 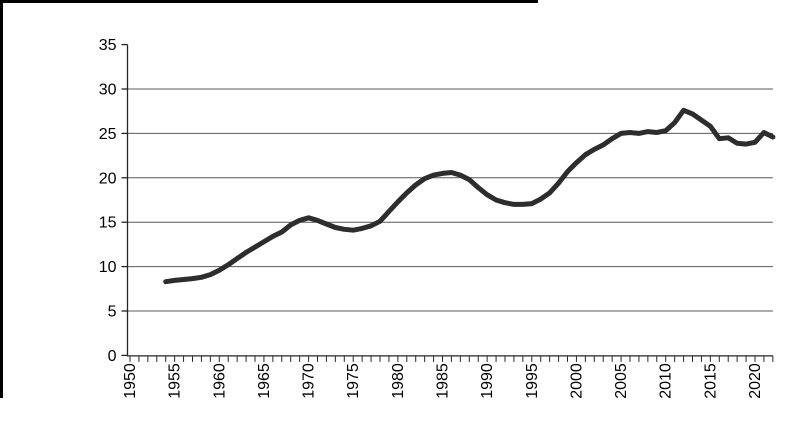 I want to click on x-axis-label: 2020, so click(x=755, y=381).